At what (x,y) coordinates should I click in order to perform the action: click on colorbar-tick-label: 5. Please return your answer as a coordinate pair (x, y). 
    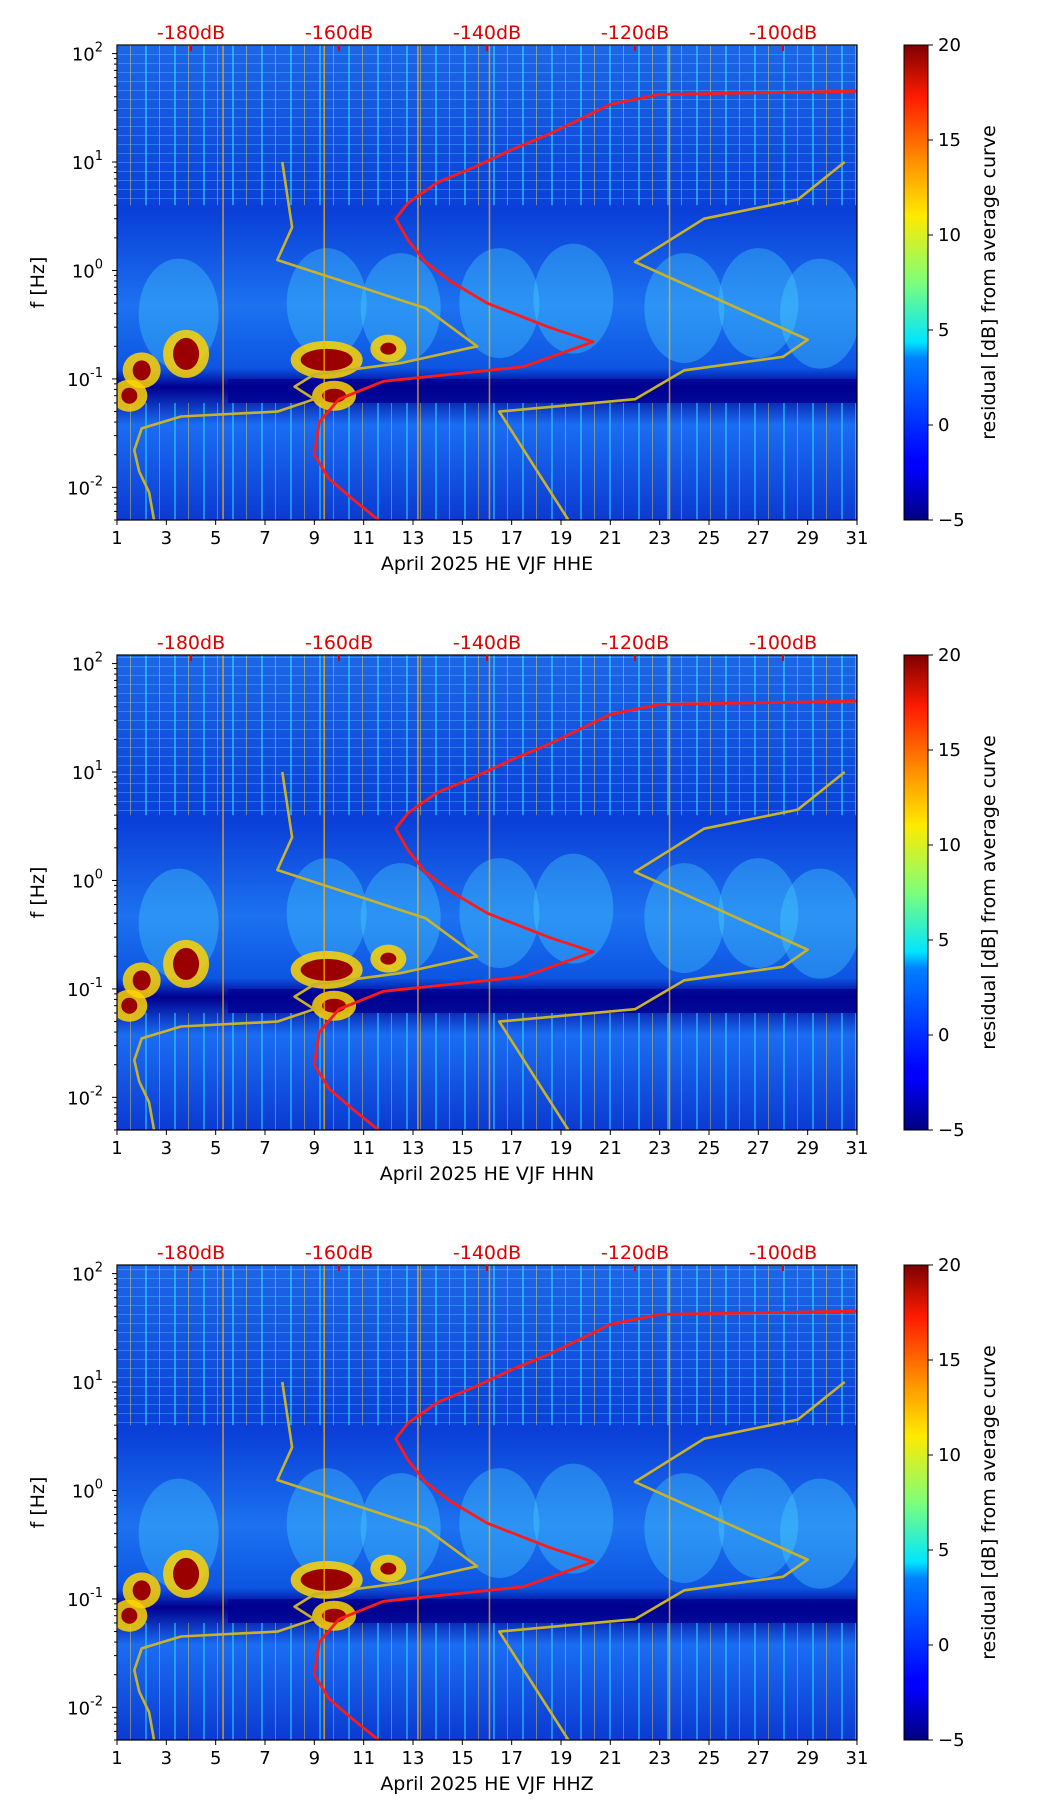
    Looking at the image, I should click on (943, 1550).